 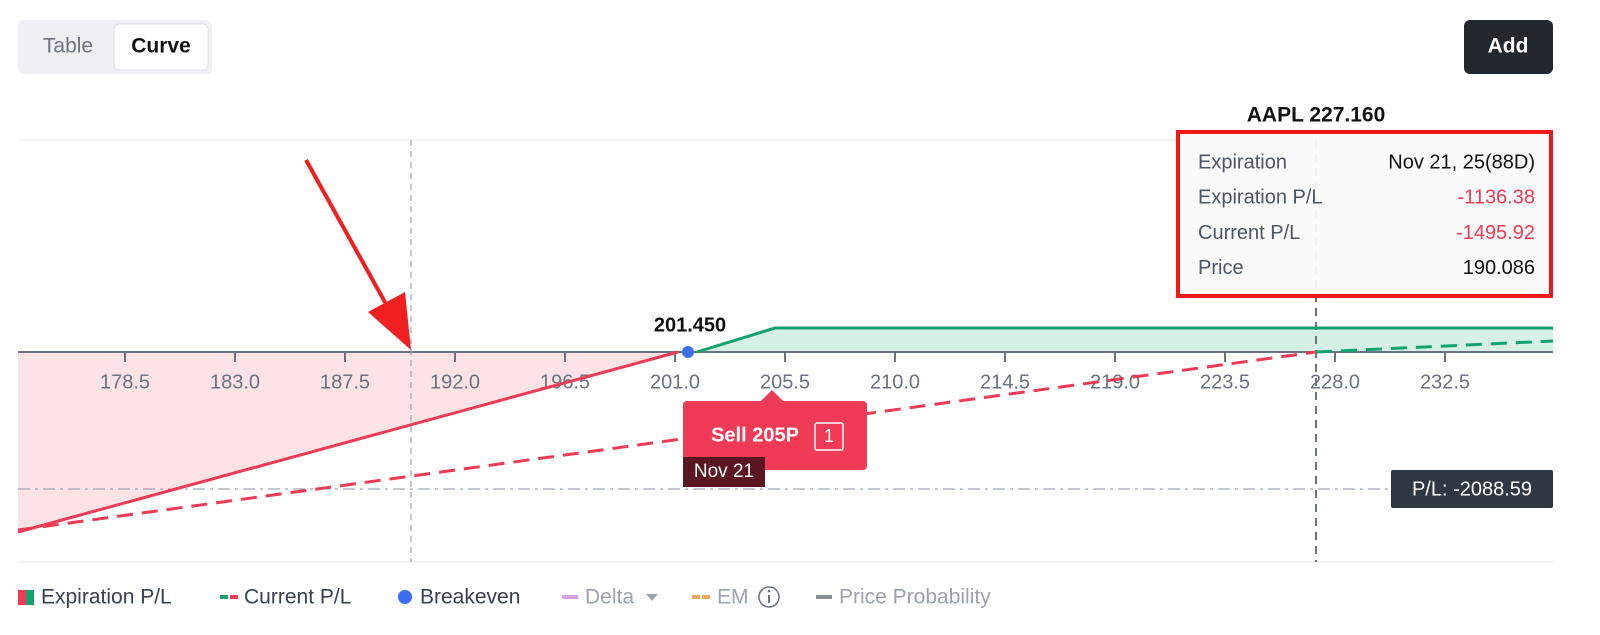 I want to click on info-icon, so click(x=769, y=597).